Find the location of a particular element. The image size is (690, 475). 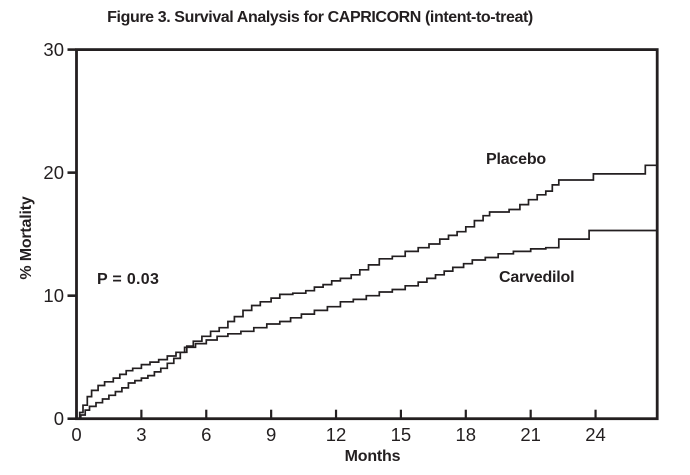

x-tick-label: 15 is located at coordinates (401, 434).